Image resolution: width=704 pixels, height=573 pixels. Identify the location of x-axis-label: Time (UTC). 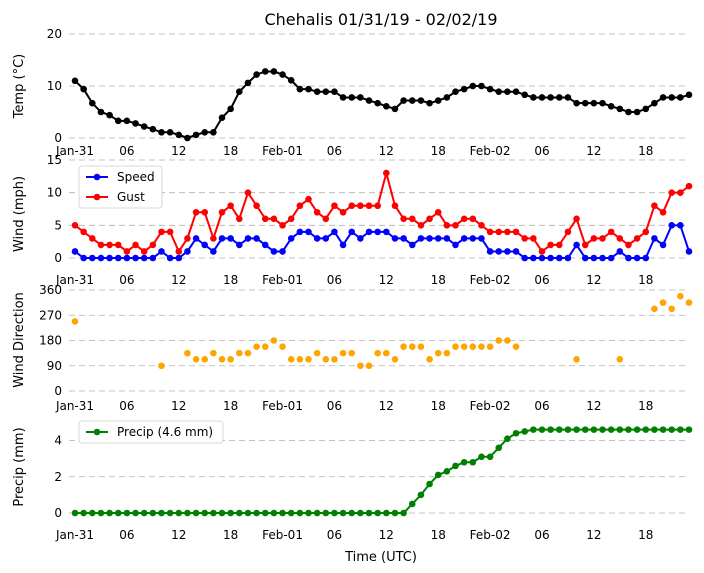
(380, 557).